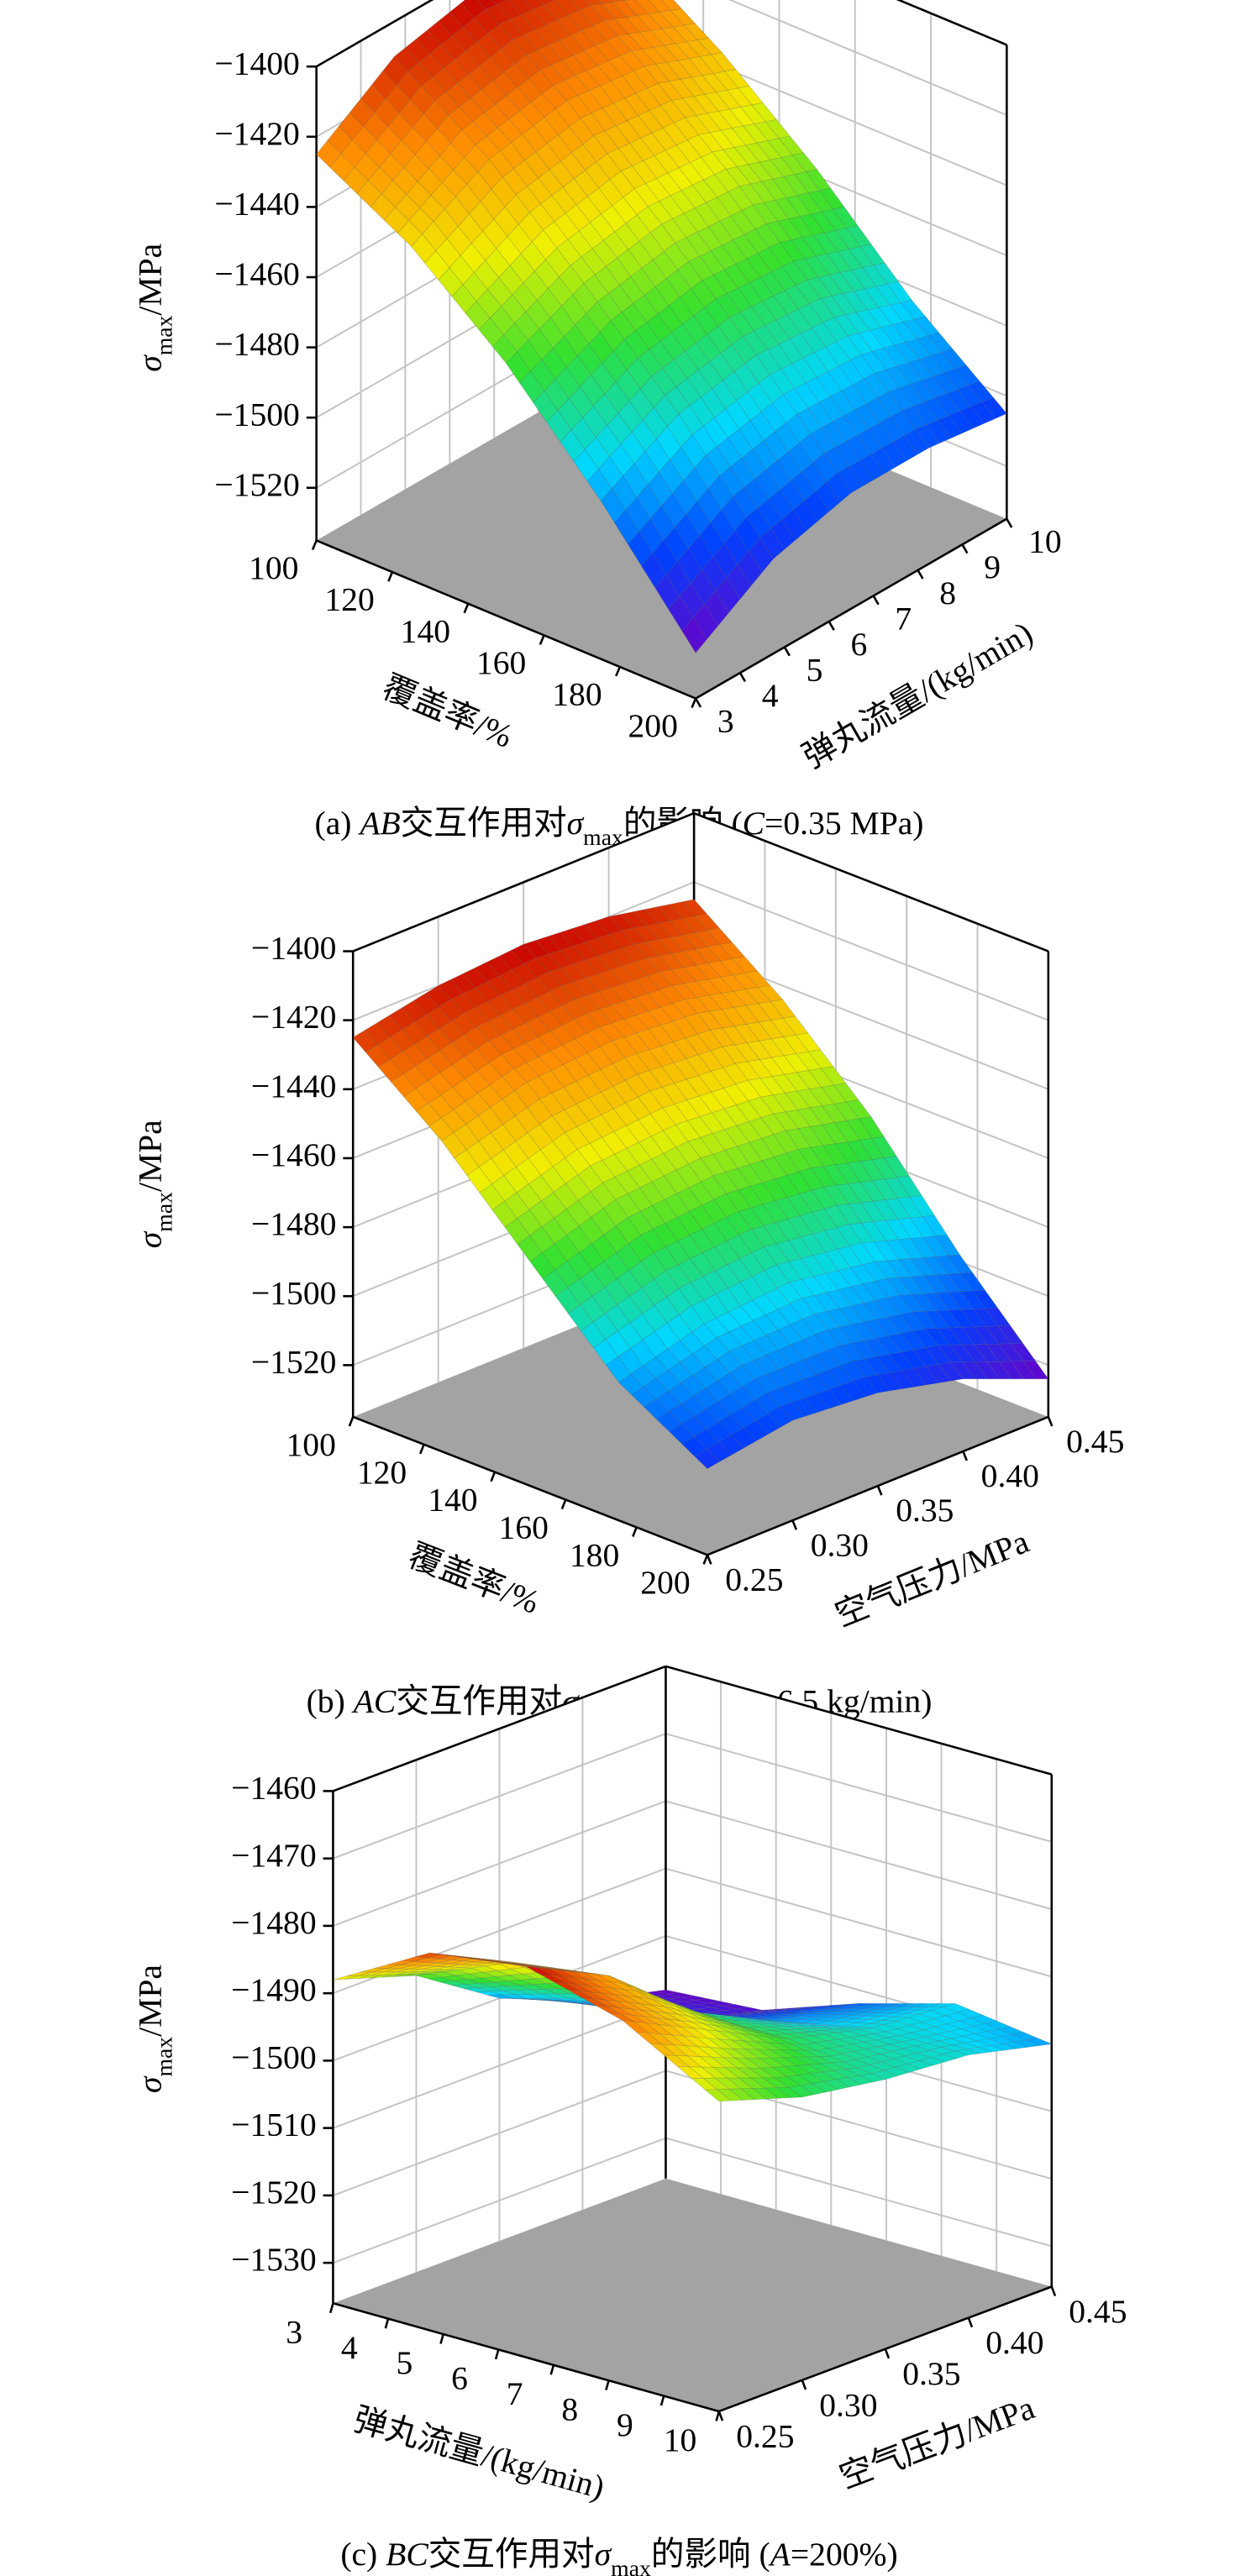  What do you see at coordinates (374, 1701) in the screenshot?
I see `caption-part: AC` at bounding box center [374, 1701].